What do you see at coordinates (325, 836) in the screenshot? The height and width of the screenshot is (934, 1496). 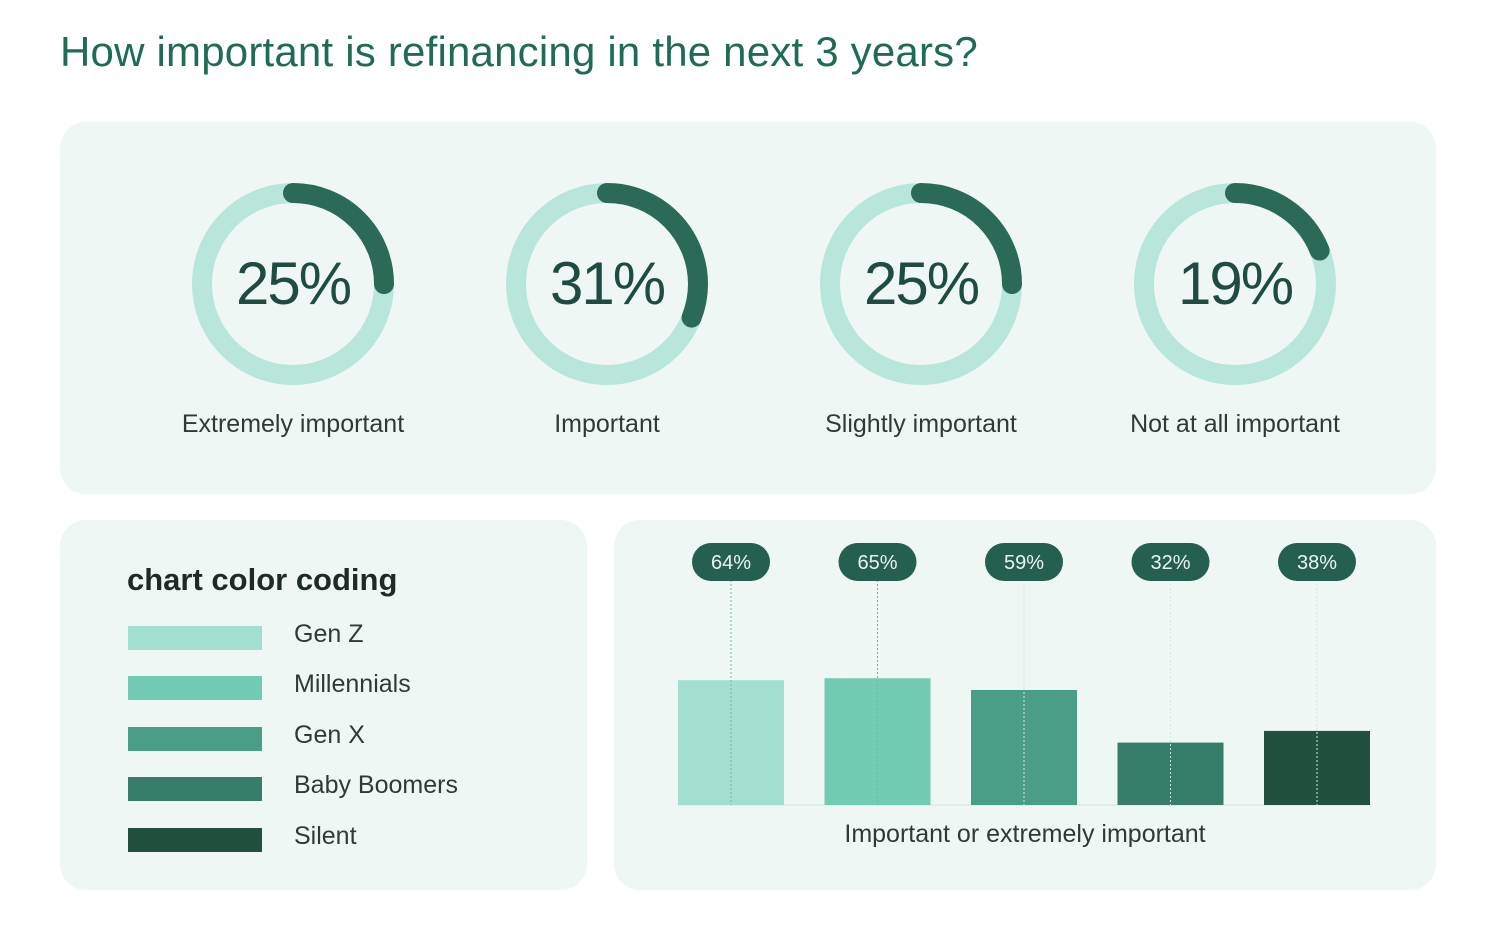 I see `legend-label: Silent` at bounding box center [325, 836].